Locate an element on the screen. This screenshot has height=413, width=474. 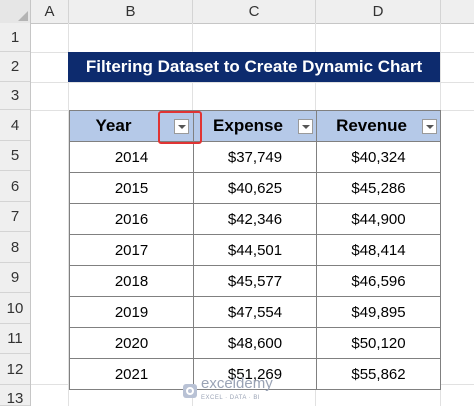
table-header-row: Year Expense Revenue is located at coordinates (255, 126).